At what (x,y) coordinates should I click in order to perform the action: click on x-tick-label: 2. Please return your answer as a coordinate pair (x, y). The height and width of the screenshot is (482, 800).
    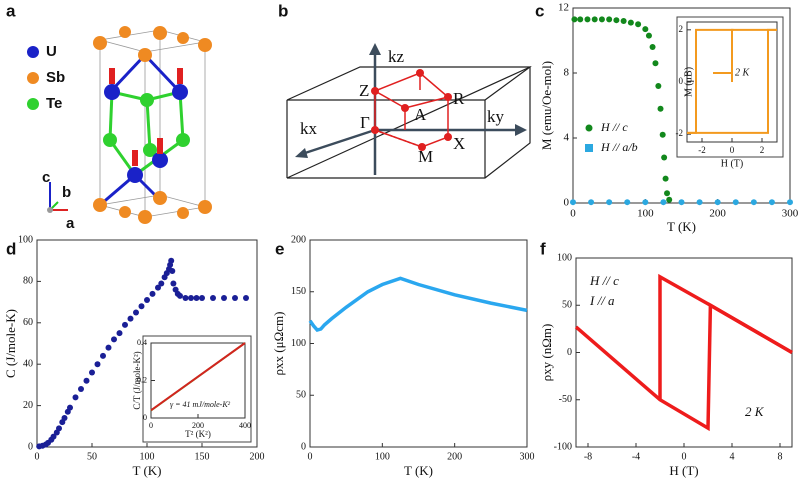
    Looking at the image, I should click on (762, 150).